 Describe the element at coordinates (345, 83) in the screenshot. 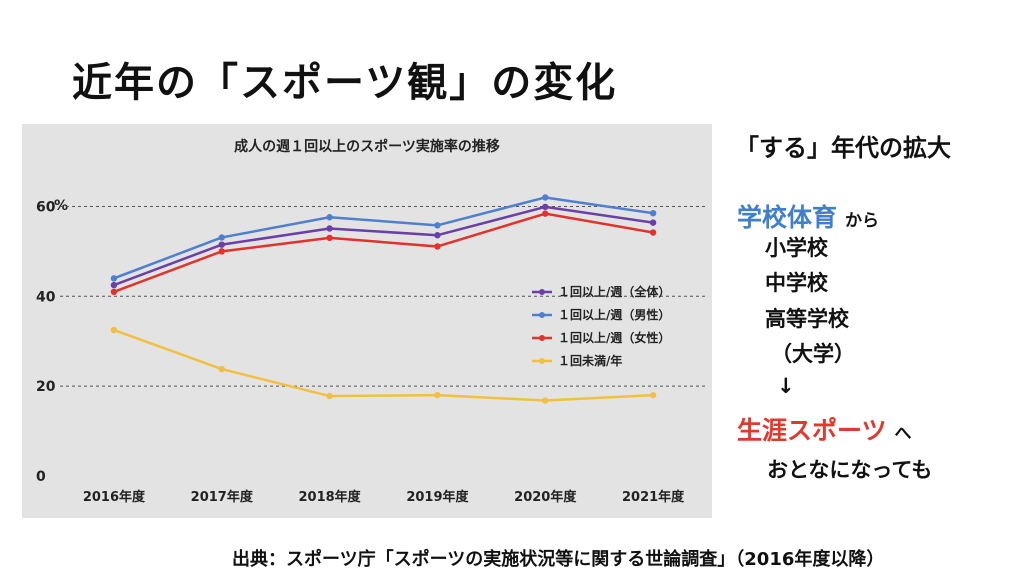

I see `slide-title: 近年の「スポーツ観」の変化` at that location.